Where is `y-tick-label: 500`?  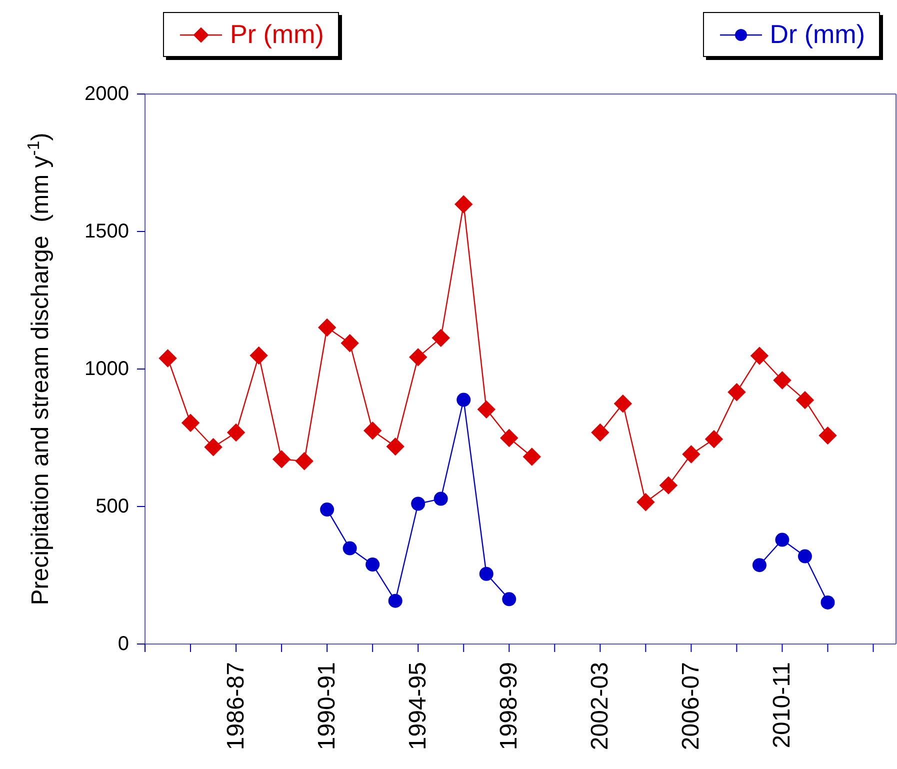
y-tick-label: 500 is located at coordinates (112, 507).